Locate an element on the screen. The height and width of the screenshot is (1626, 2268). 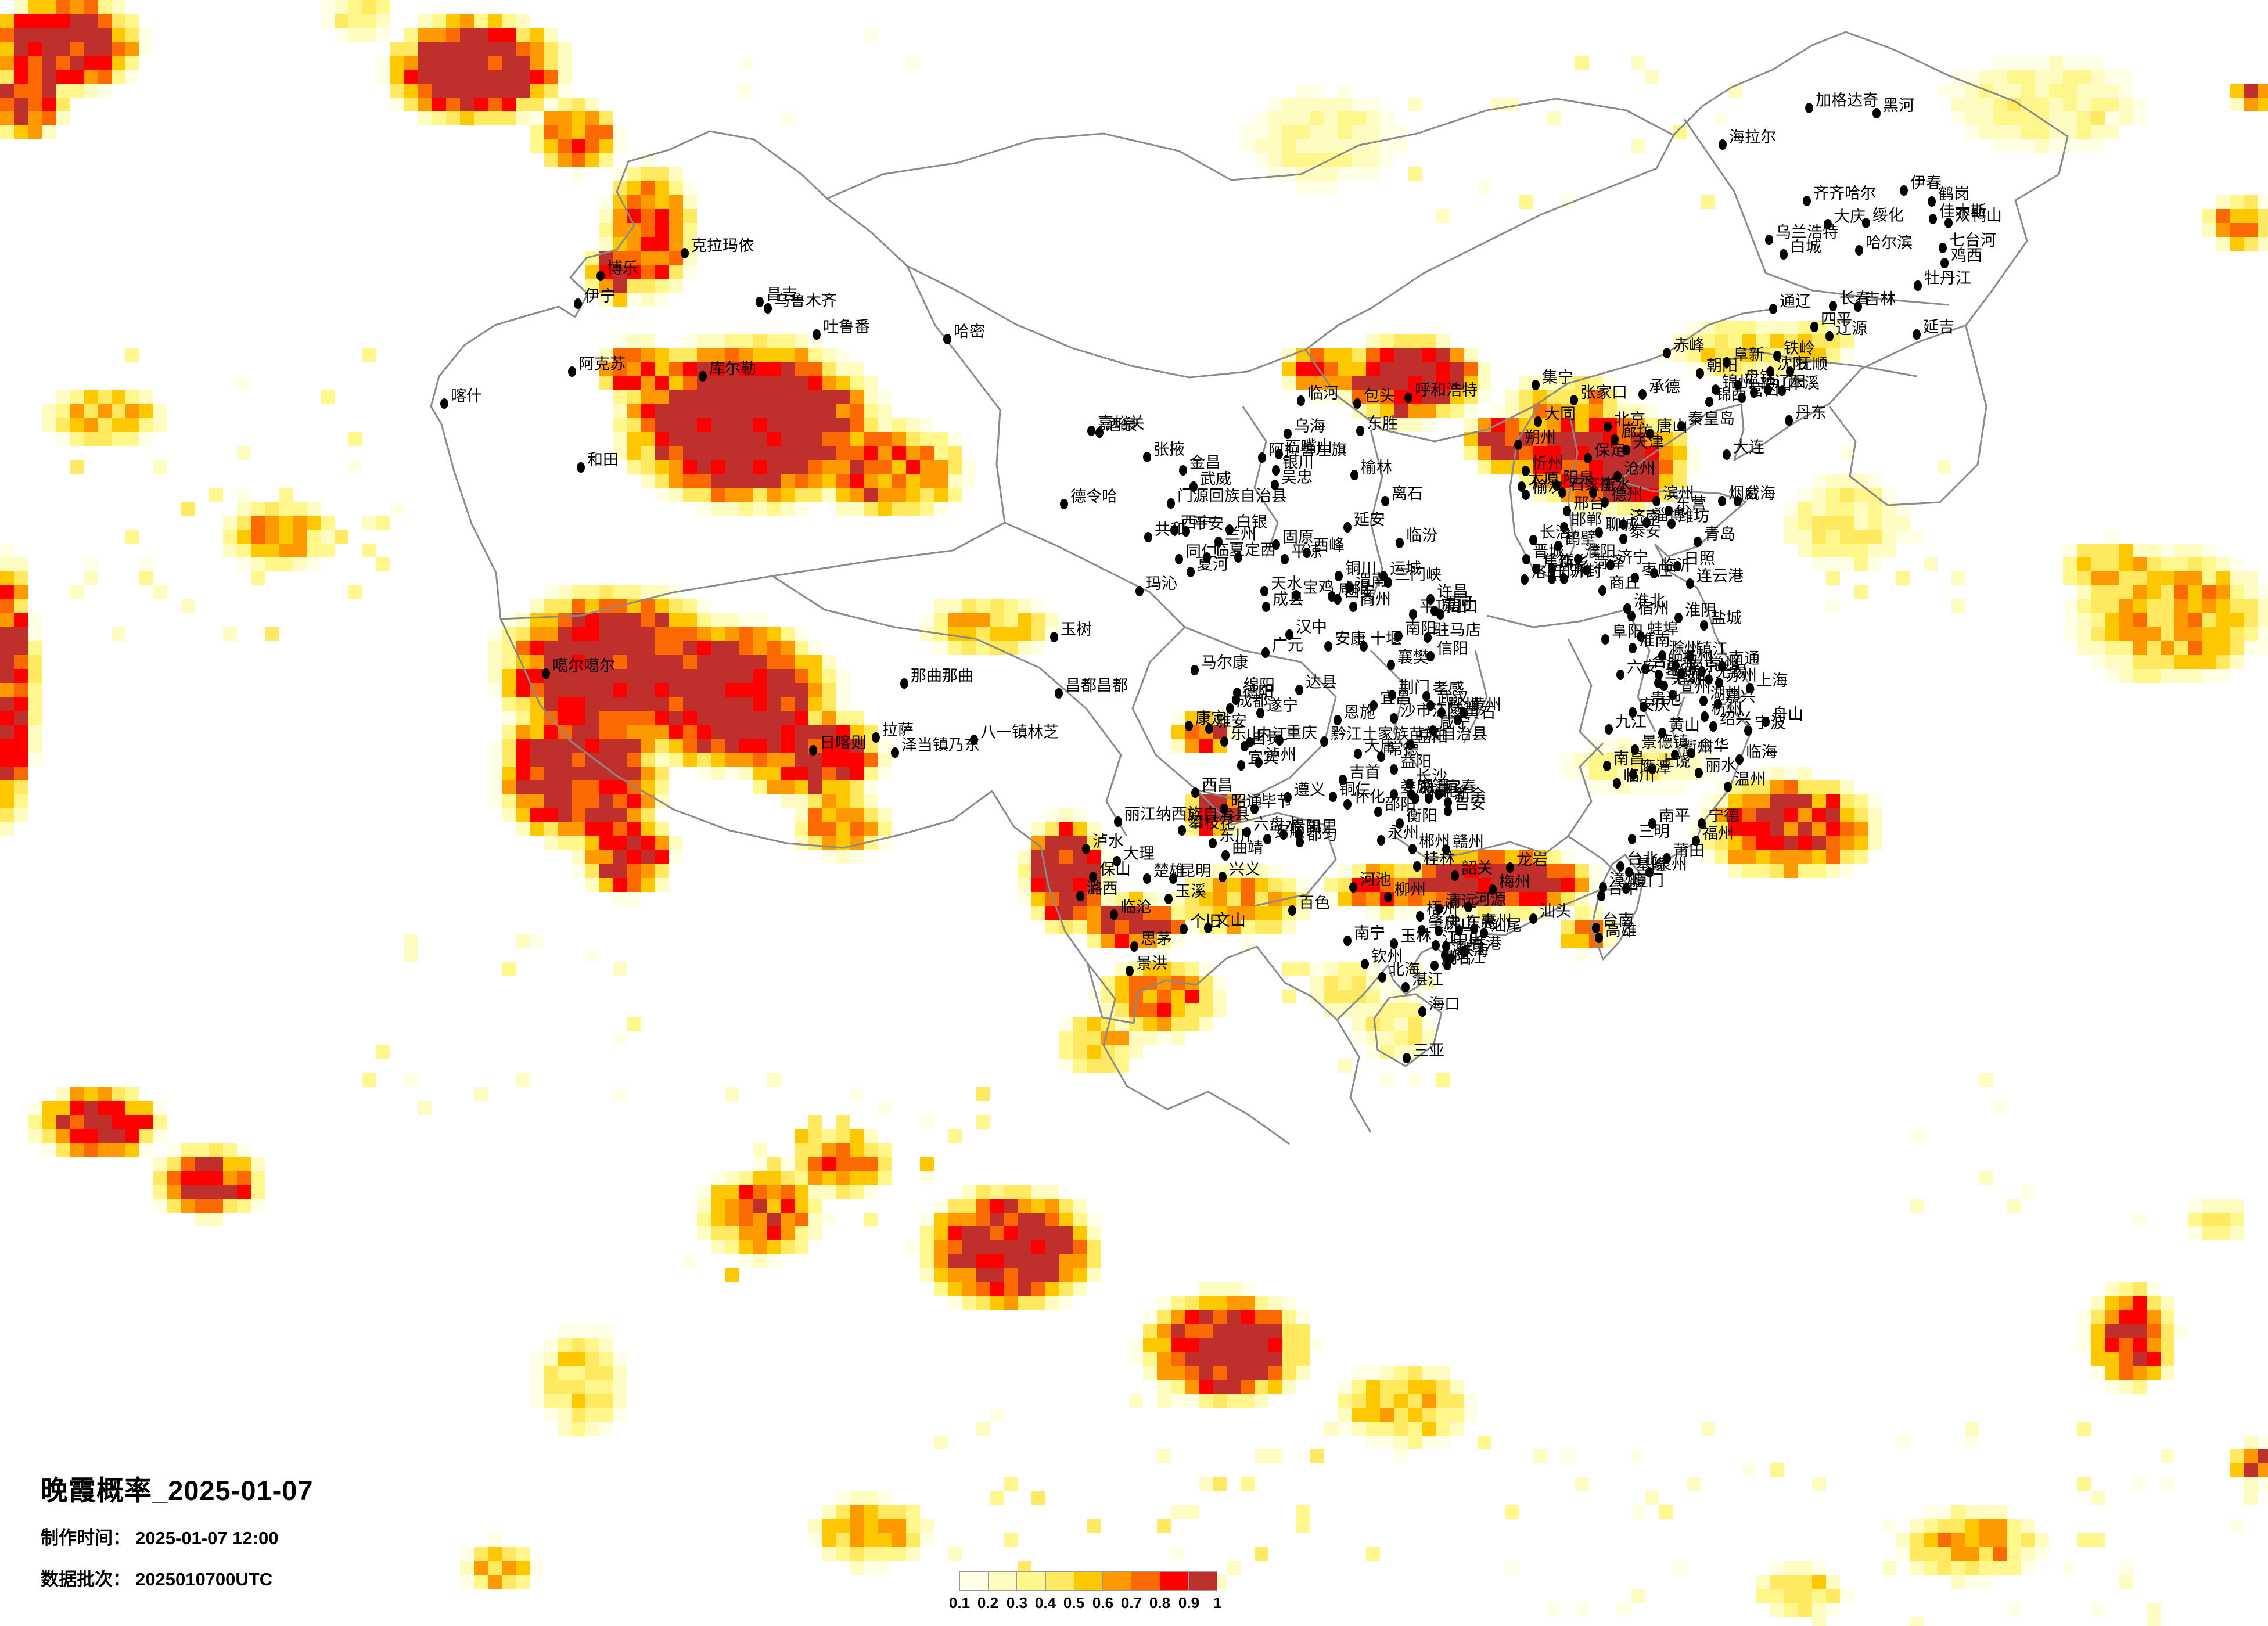
city-marker: 加格达奇 is located at coordinates (1841, 102).